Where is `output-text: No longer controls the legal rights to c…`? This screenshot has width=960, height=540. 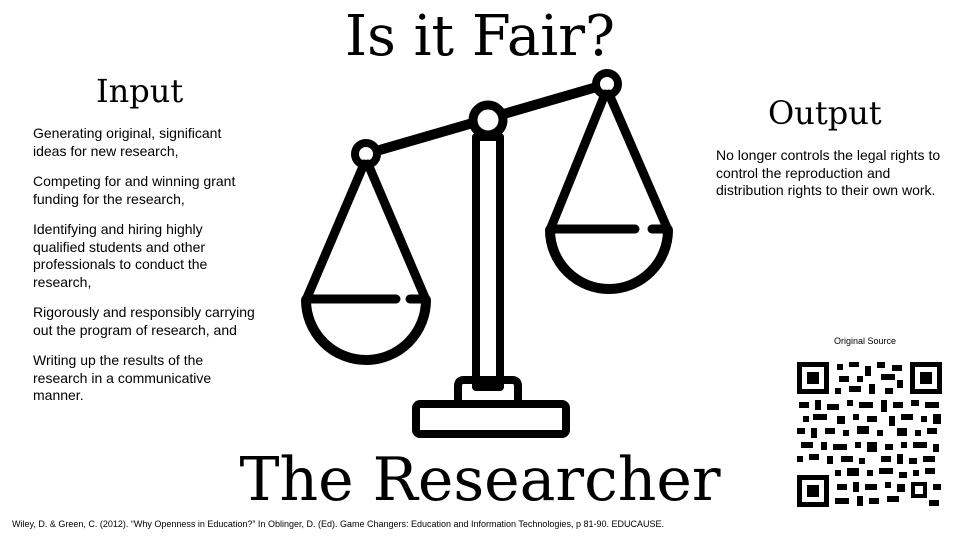 output-text: No longer controls the legal rights to c… is located at coordinates (828, 172).